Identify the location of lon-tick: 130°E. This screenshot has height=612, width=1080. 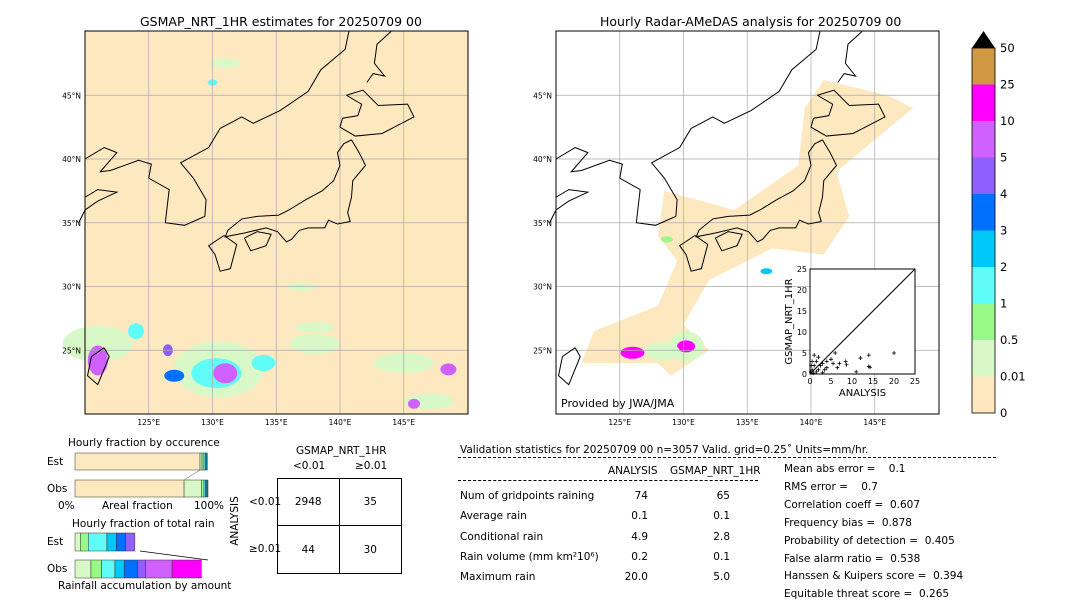
(683, 422).